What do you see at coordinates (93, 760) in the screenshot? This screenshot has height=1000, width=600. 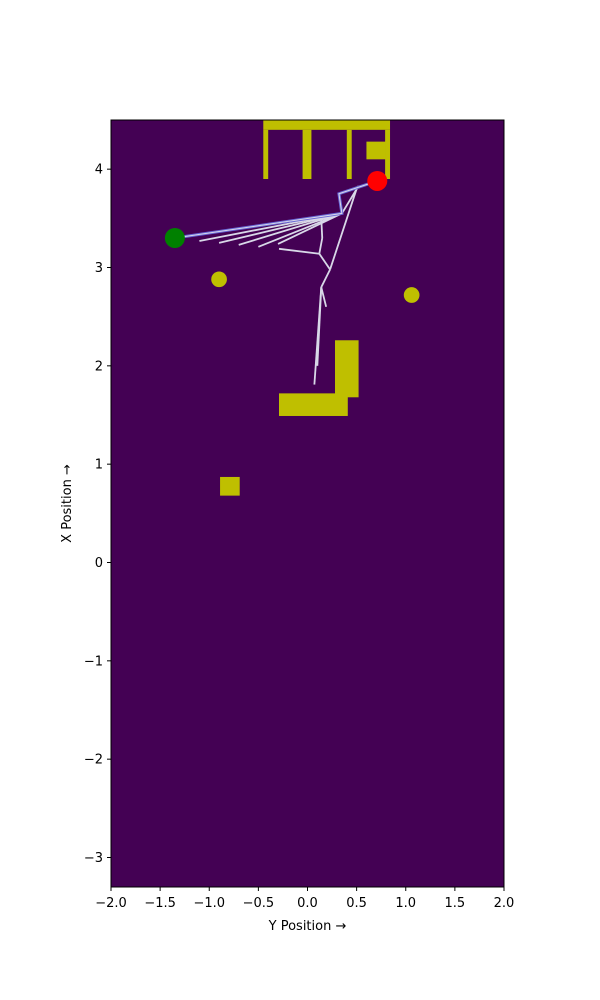 I see `y-tick-label: −2` at bounding box center [93, 760].